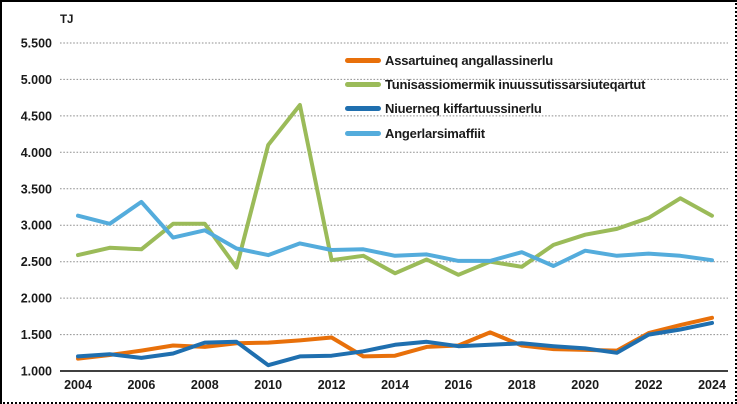 This screenshot has height=404, width=737. Describe the element at coordinates (332, 385) in the screenshot. I see `x-tick-label: 2012` at that location.